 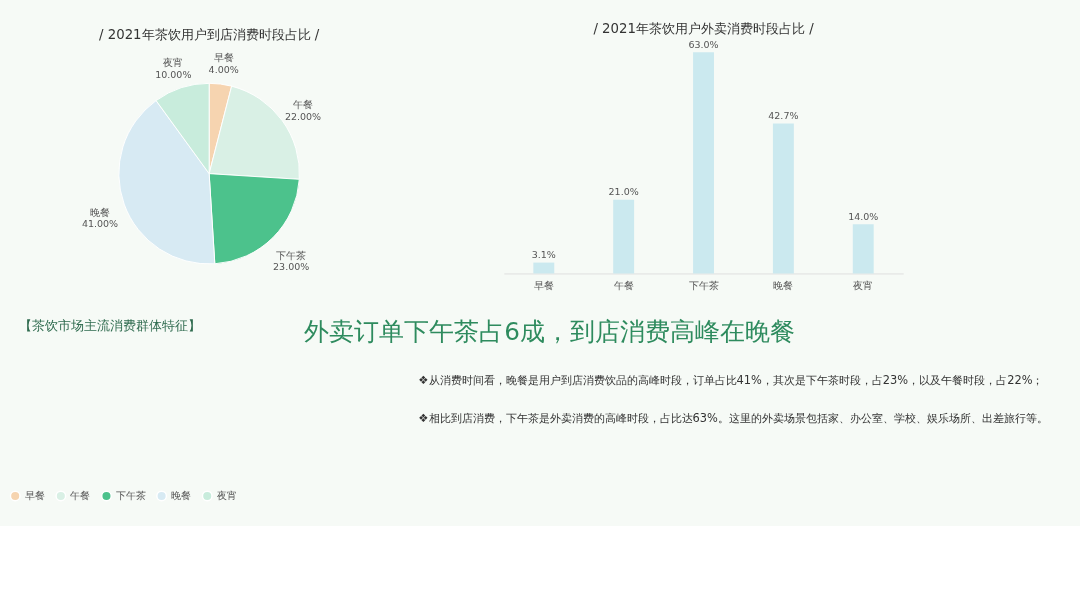 What do you see at coordinates (543, 286) in the screenshot?
I see `x-tick-label: 早餐` at bounding box center [543, 286].